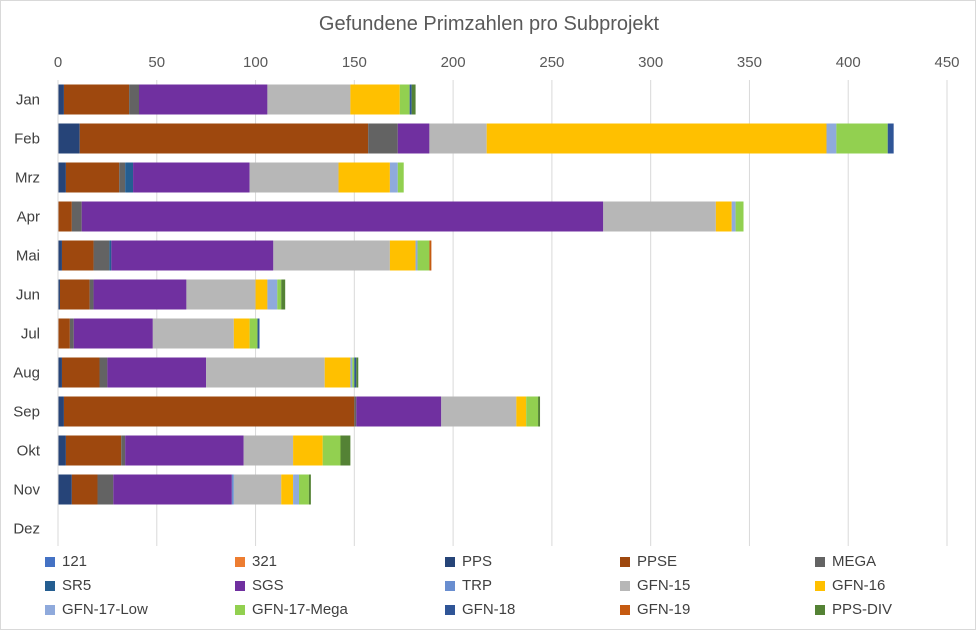 This screenshot has height=630, width=976. I want to click on y-tick-label: Jul, so click(30, 334).